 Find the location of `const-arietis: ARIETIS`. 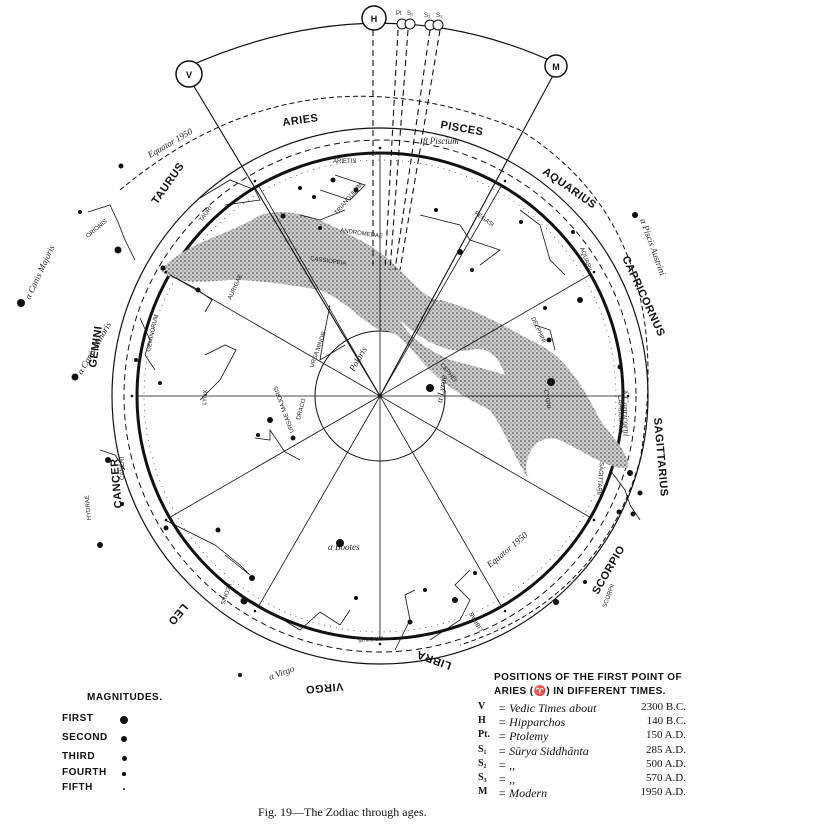

const-arietis: ARIETIS is located at coordinates (344, 162).